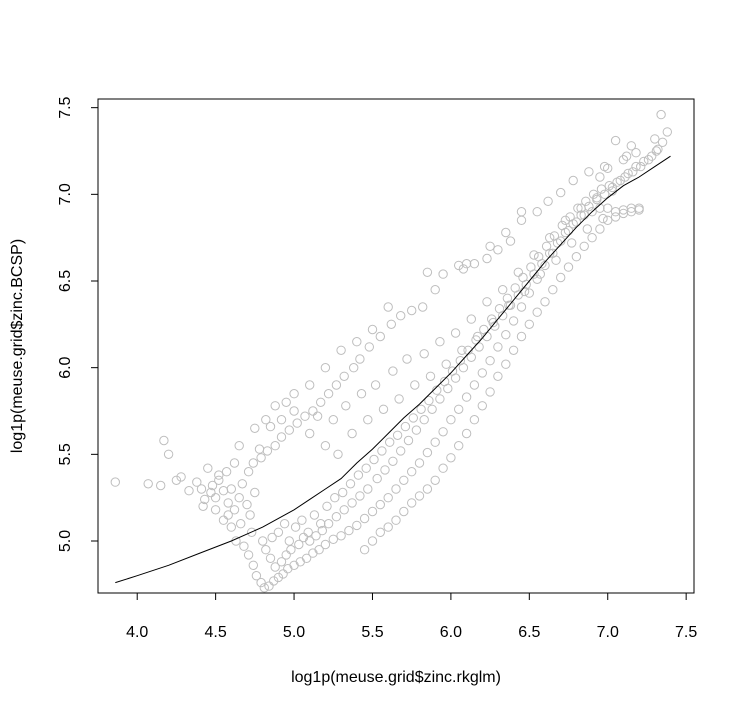 This screenshot has height=713, width=744. Describe the element at coordinates (65, 281) in the screenshot. I see `y-tick-label: 6.5` at that location.